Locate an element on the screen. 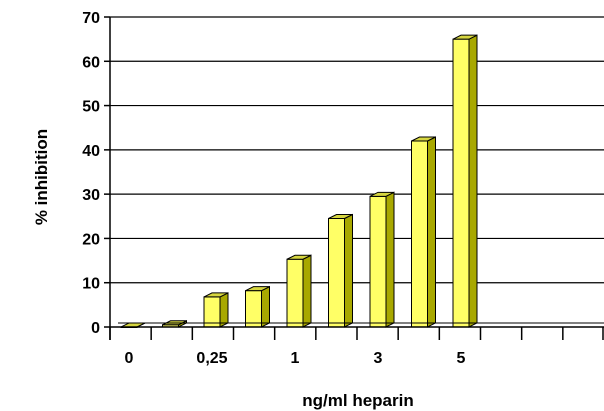 The image size is (604, 411). x-axis-title: ng/ml heparin is located at coordinates (357, 400).